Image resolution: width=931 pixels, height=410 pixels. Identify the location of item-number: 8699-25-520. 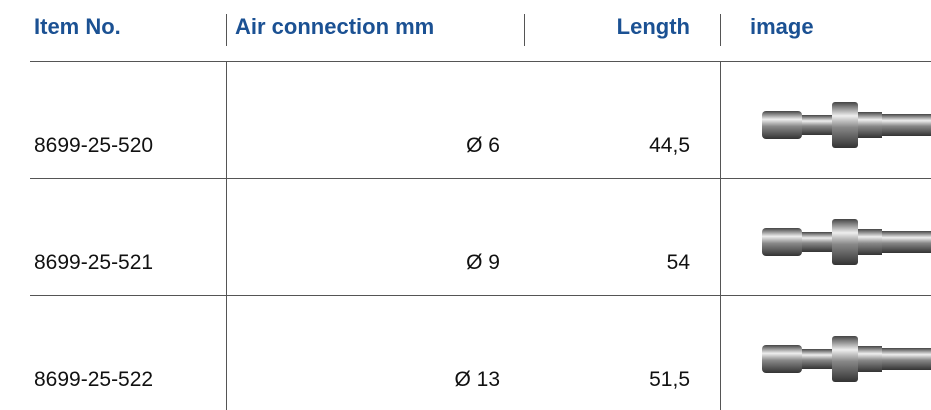
(94, 145).